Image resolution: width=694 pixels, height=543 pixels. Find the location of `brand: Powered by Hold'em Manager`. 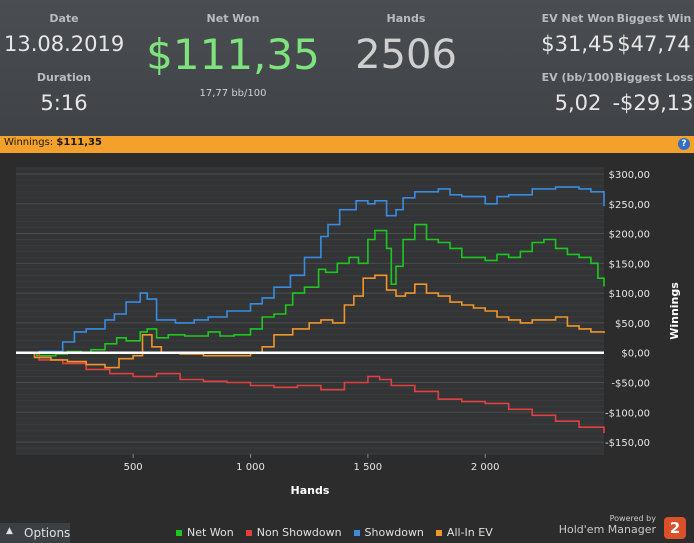

brand: Powered by Hold'em Manager is located at coordinates (607, 525).